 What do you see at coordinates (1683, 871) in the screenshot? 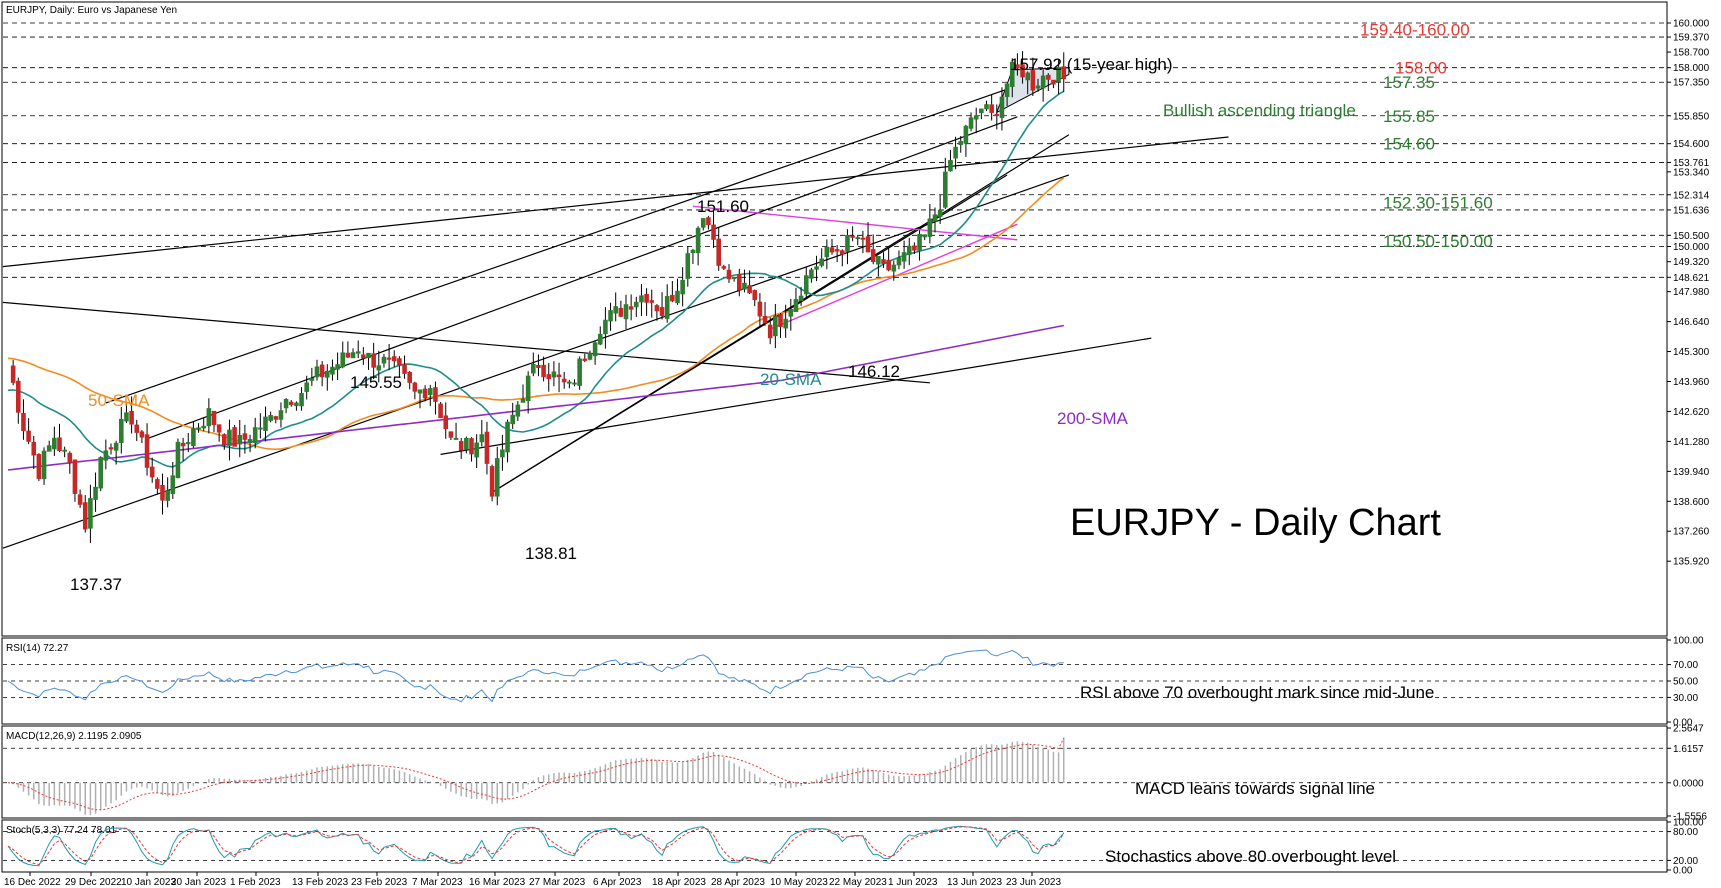
I see `sub-tick-label: 0.00` at bounding box center [1683, 871].